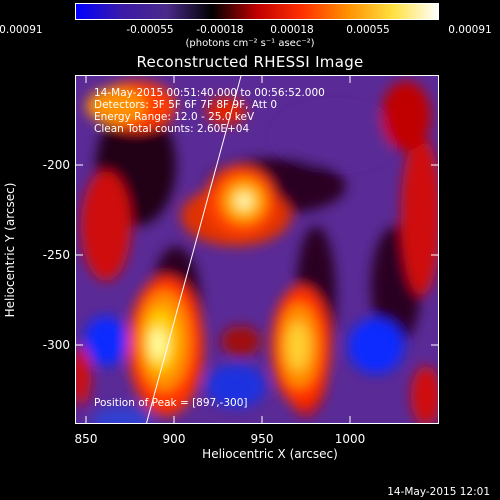 The height and width of the screenshot is (500, 500). Describe the element at coordinates (174, 117) in the screenshot. I see `info-energy: Energy Range: 12.0 - 25.0 keV` at that location.